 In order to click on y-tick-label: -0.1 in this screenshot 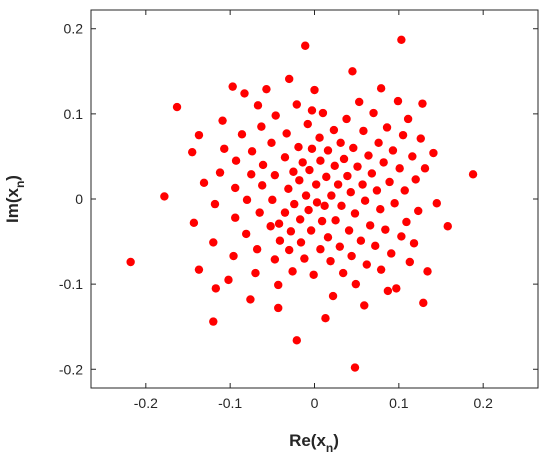, I will do `click(71, 284)`.